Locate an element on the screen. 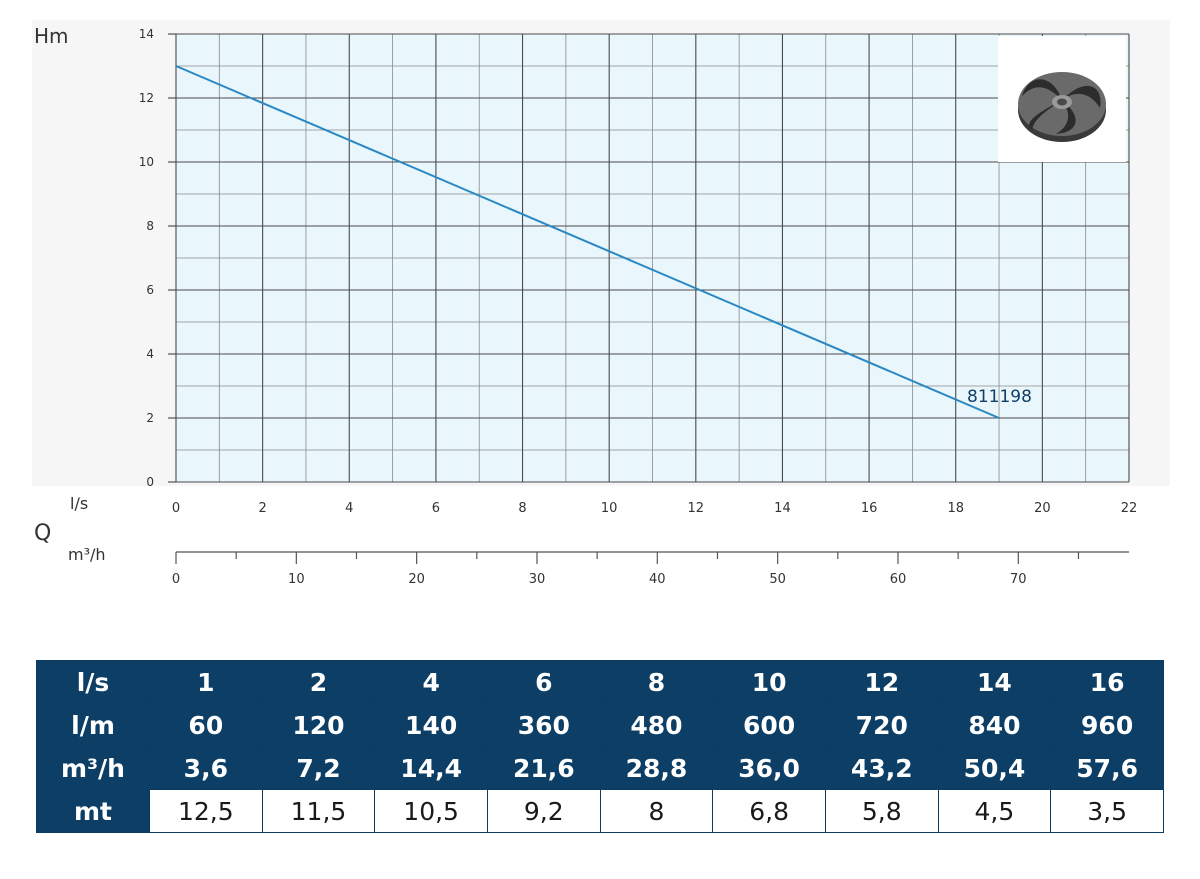 The image size is (1200, 879). table-cell: 120 is located at coordinates (318, 725).